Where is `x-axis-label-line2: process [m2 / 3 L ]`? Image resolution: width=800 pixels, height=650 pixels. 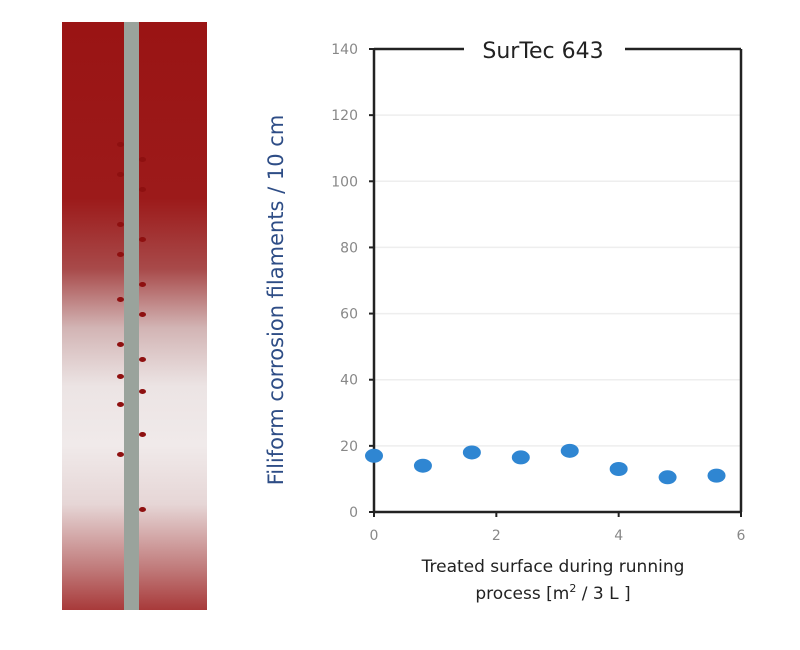 x-axis-label-line2: process [m2 / 3 L ] is located at coordinates (552, 593).